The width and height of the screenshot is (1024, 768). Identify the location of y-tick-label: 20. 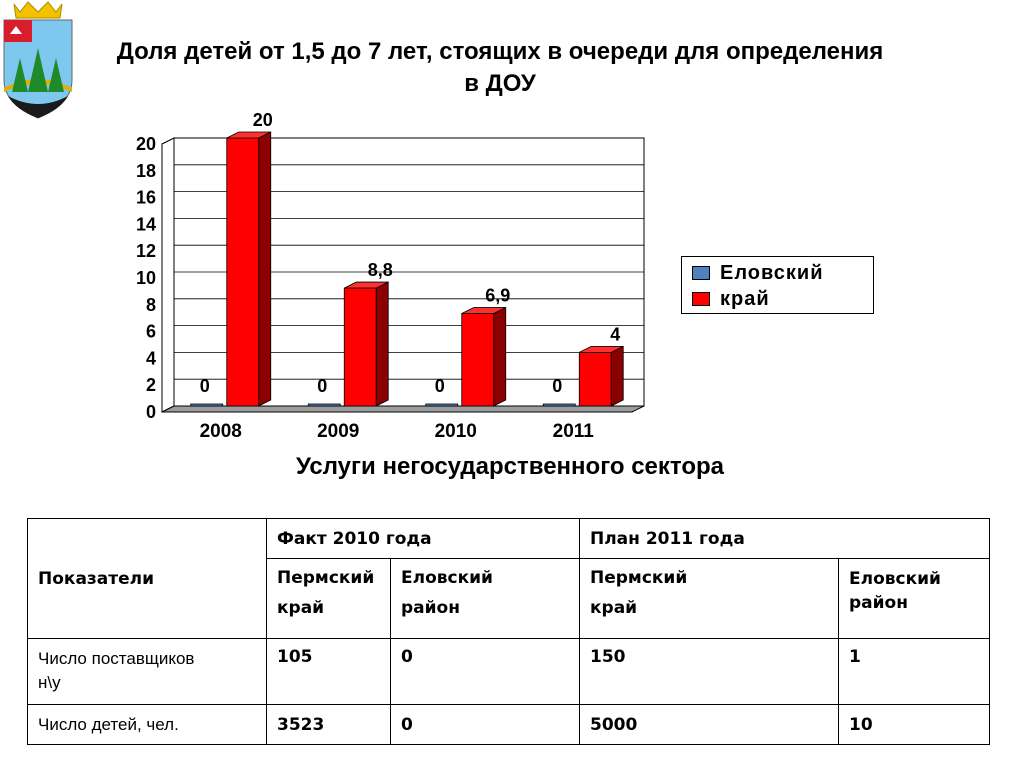
(146, 144).